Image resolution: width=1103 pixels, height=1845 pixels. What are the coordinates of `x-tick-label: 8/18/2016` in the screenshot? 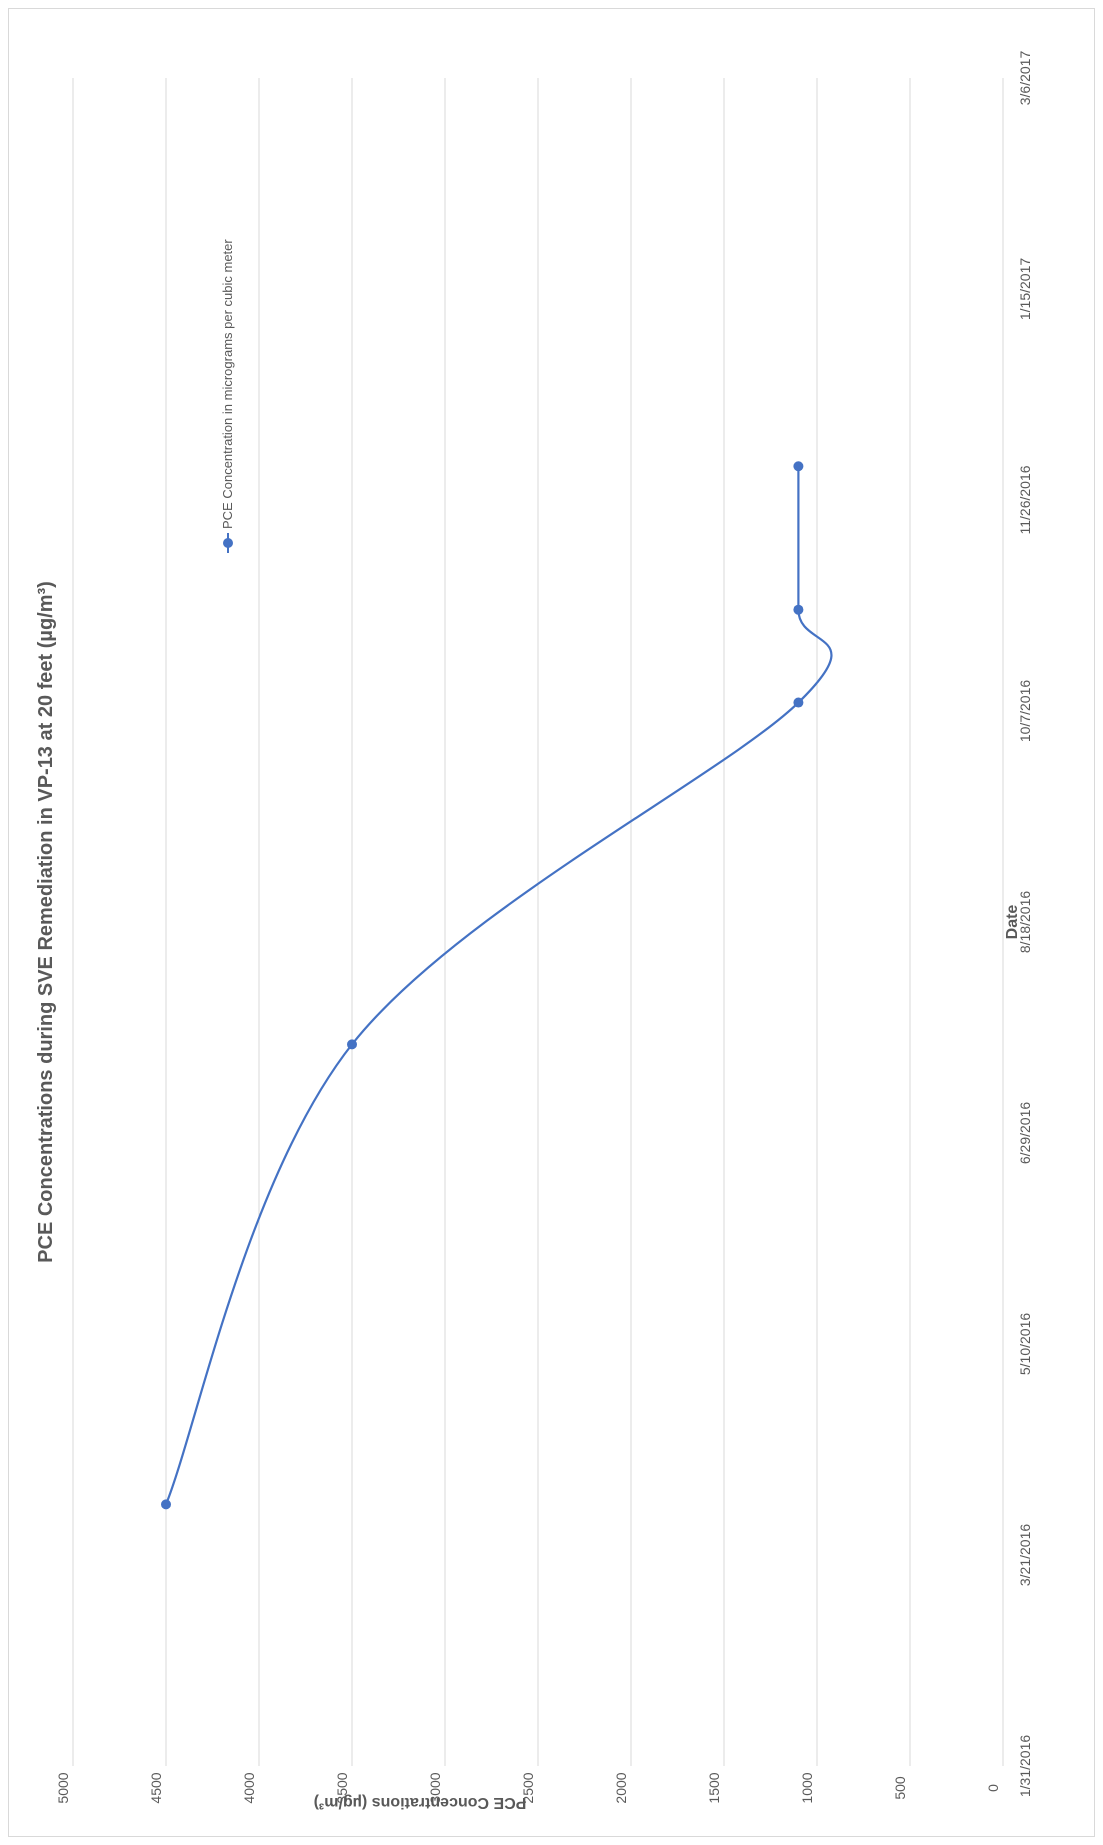 It's located at (1025, 922).